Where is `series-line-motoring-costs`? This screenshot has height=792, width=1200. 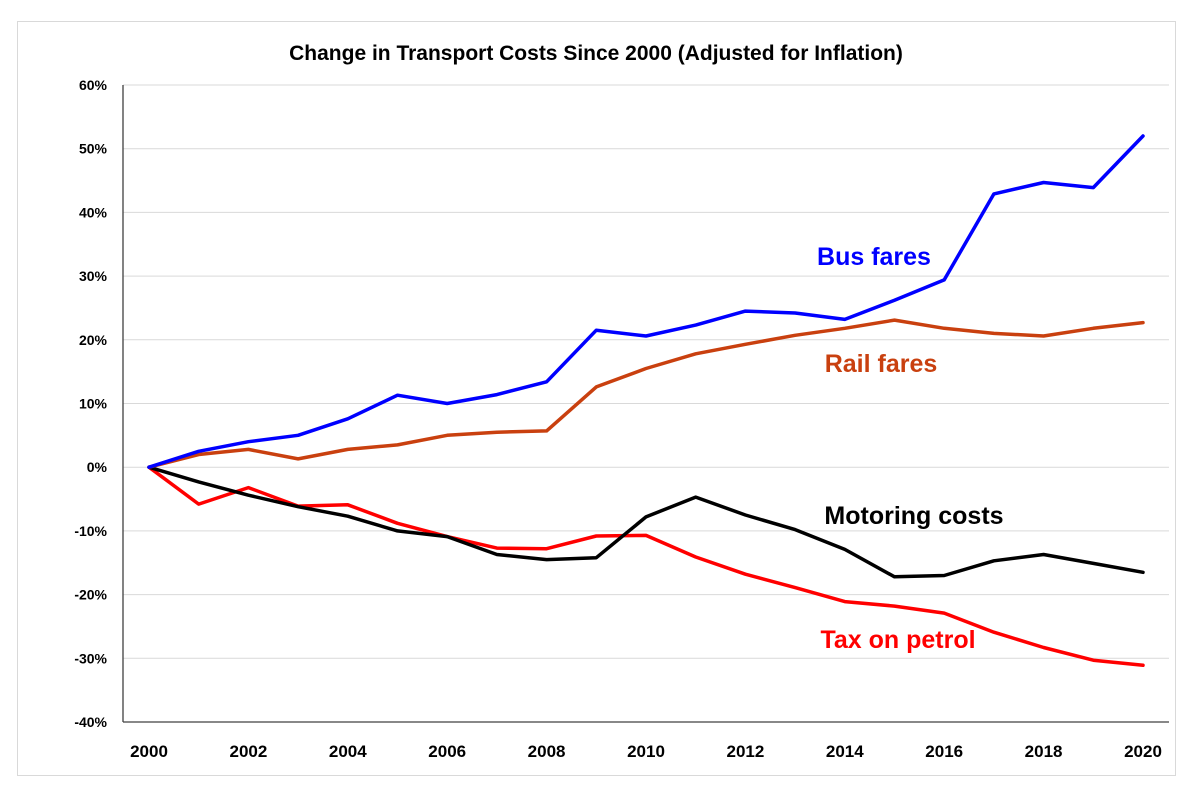 series-line-motoring-costs is located at coordinates (646, 522).